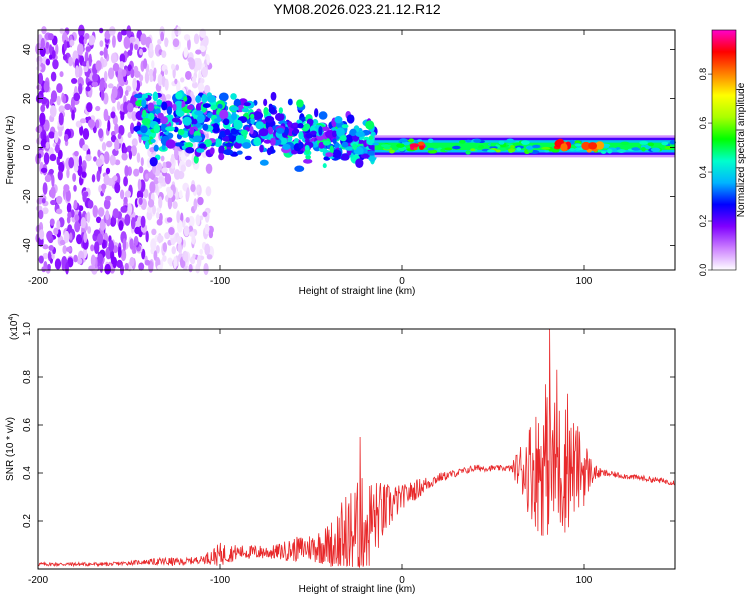 This screenshot has width=750, height=600. I want to click on snr-x-tick-label: -100, so click(220, 580).